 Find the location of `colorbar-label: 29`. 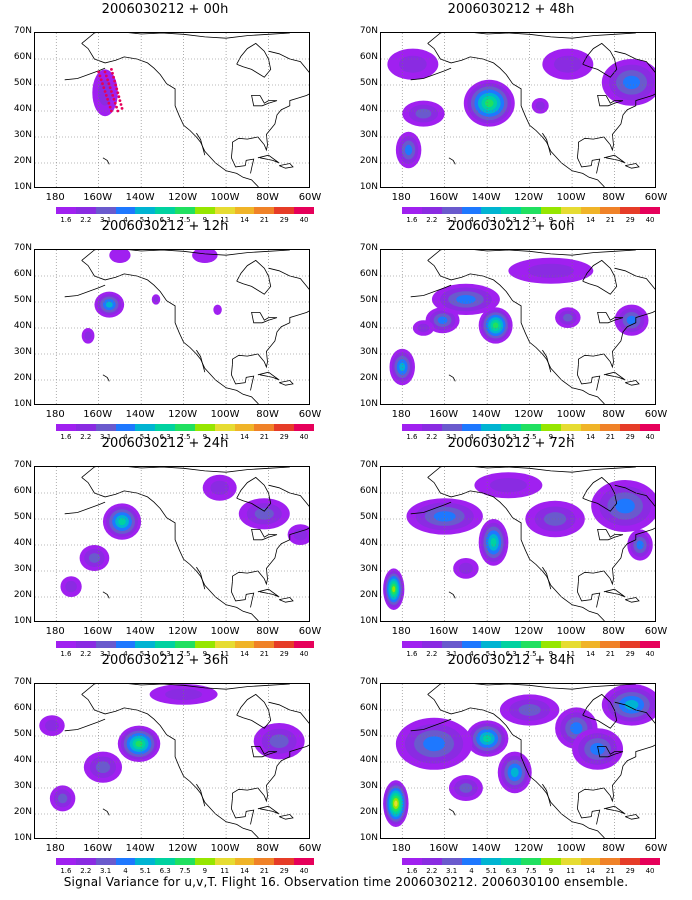

colorbar-label: 29 is located at coordinates (630, 654).